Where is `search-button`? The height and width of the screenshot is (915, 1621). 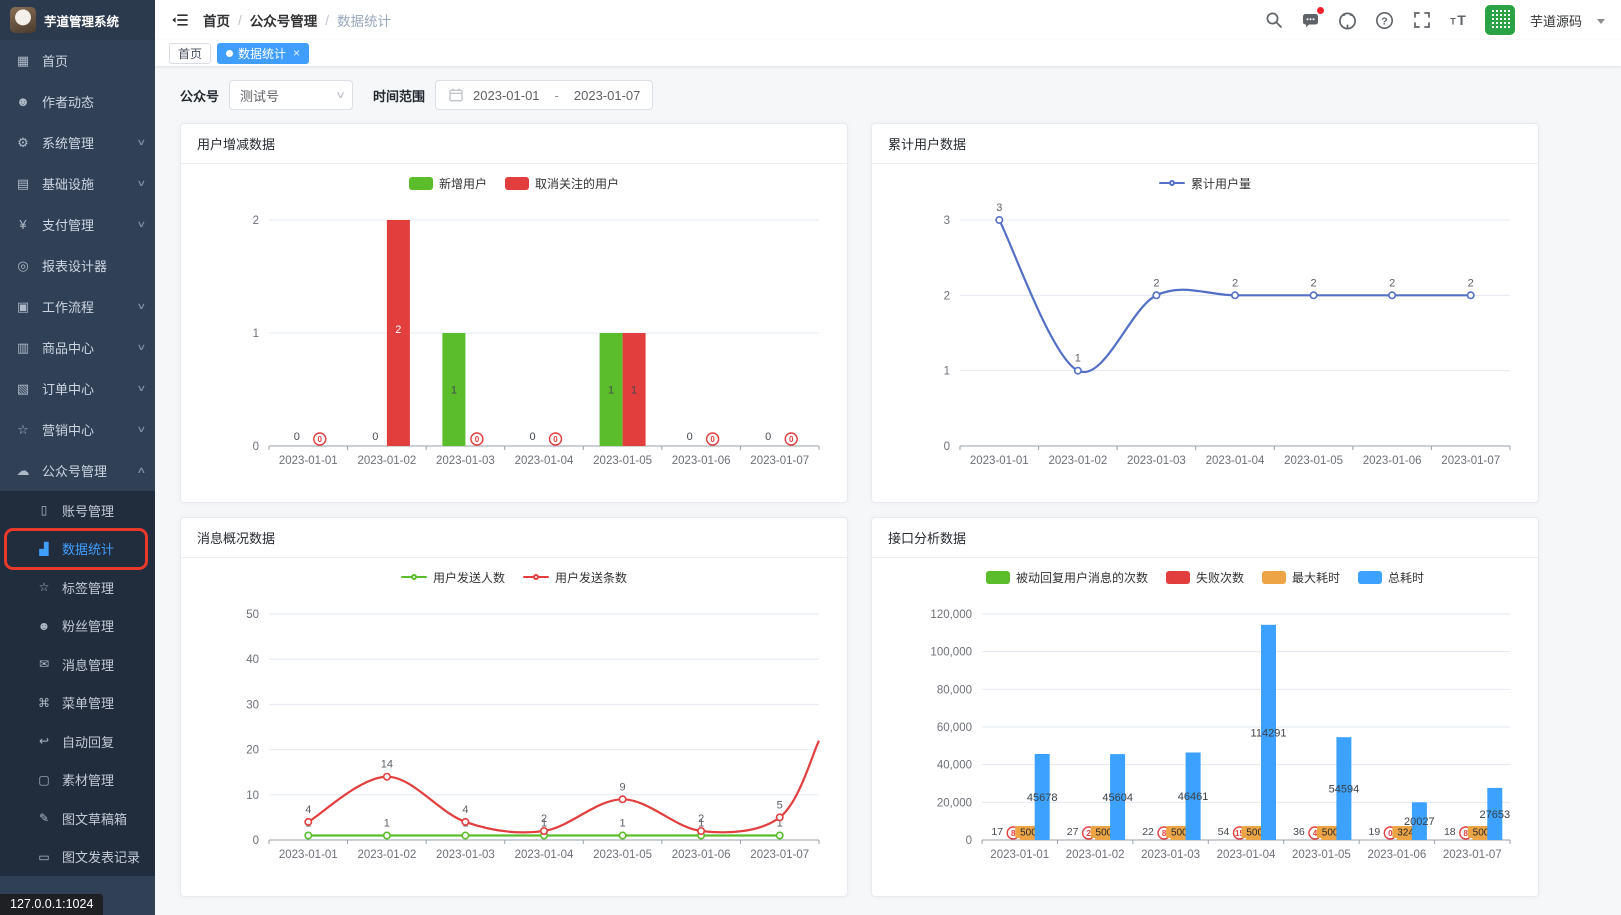
search-button is located at coordinates (1274, 20).